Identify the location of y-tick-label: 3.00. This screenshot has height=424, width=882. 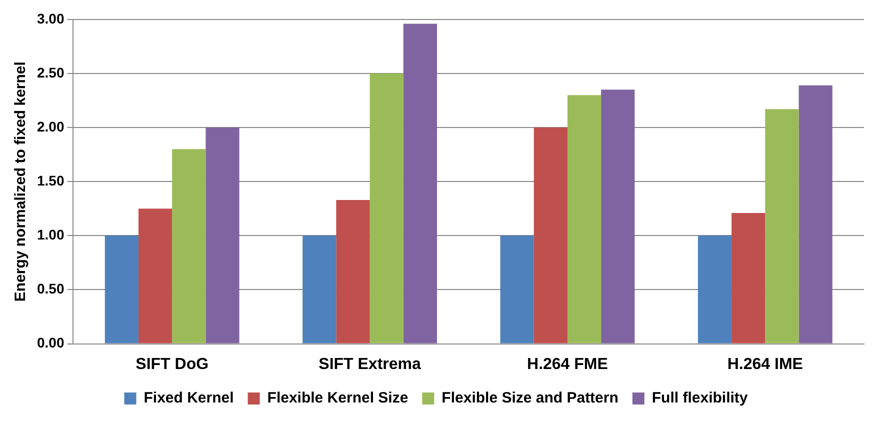
(50, 18).